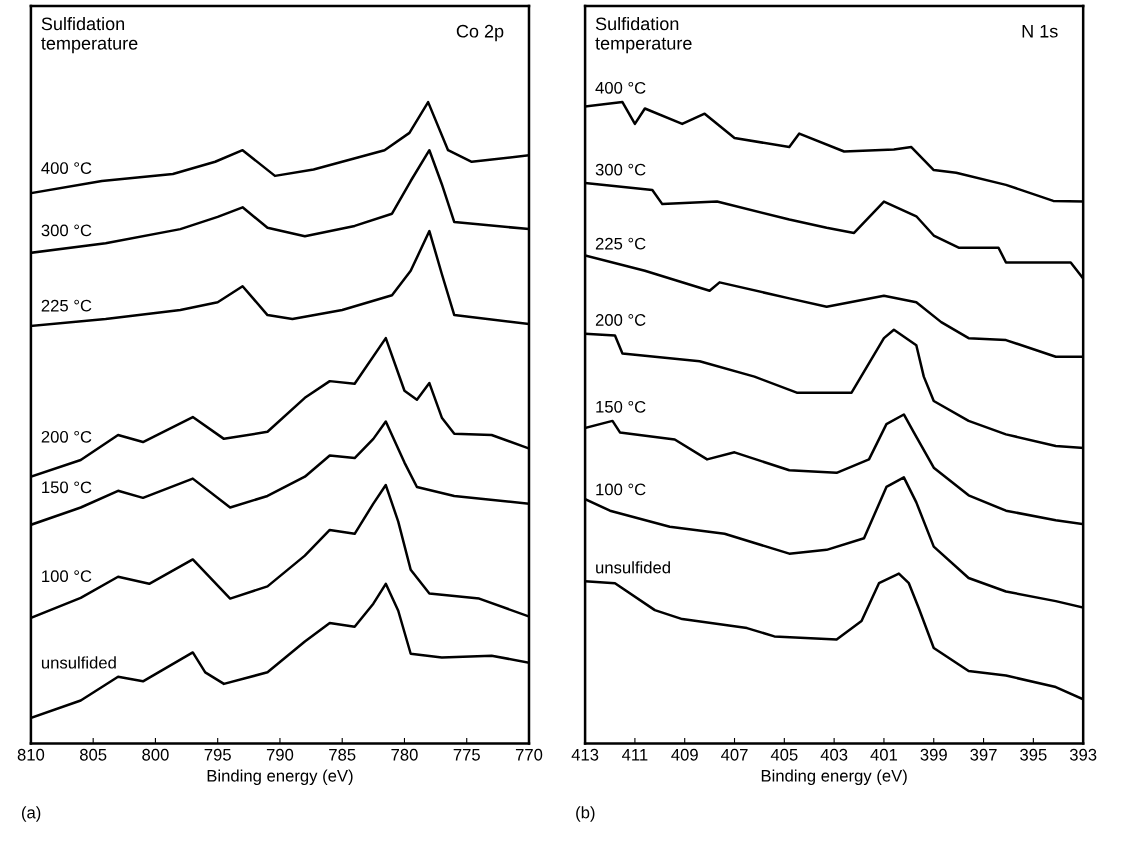 This screenshot has height=843, width=1145. What do you see at coordinates (480, 33) in the screenshot?
I see `text: Co 2p` at bounding box center [480, 33].